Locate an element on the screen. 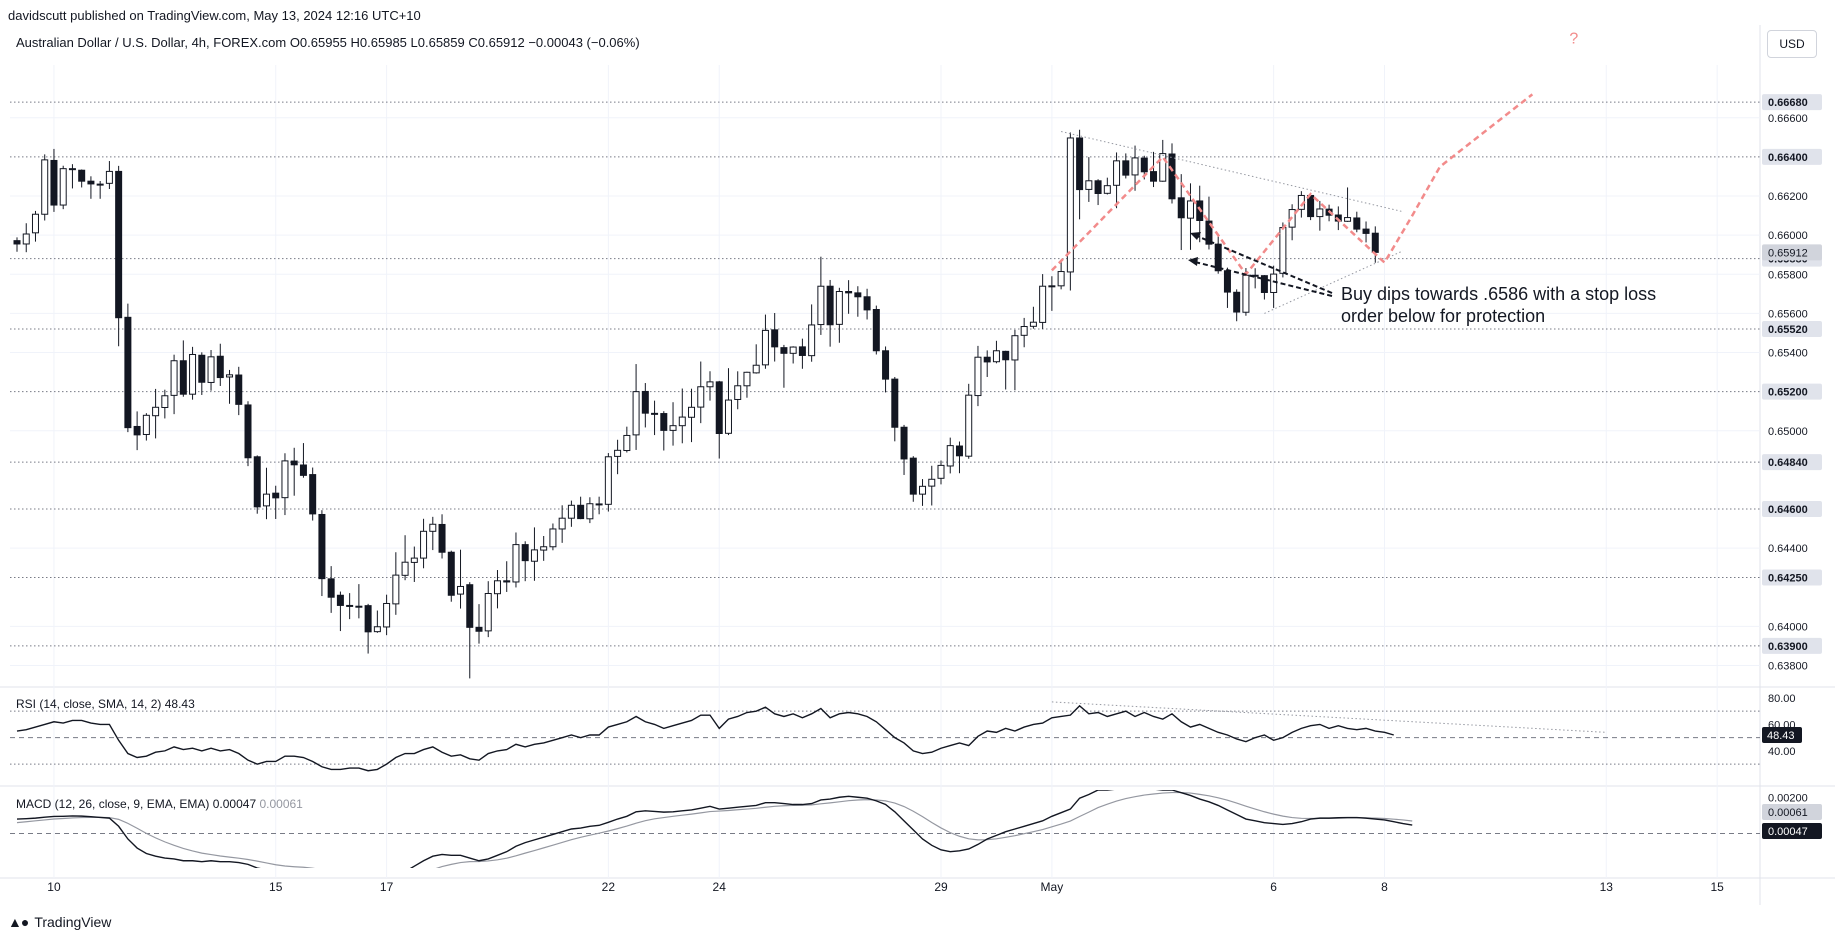 The image size is (1835, 939). tradingview-logo: ▲● TradingView is located at coordinates (59, 922).